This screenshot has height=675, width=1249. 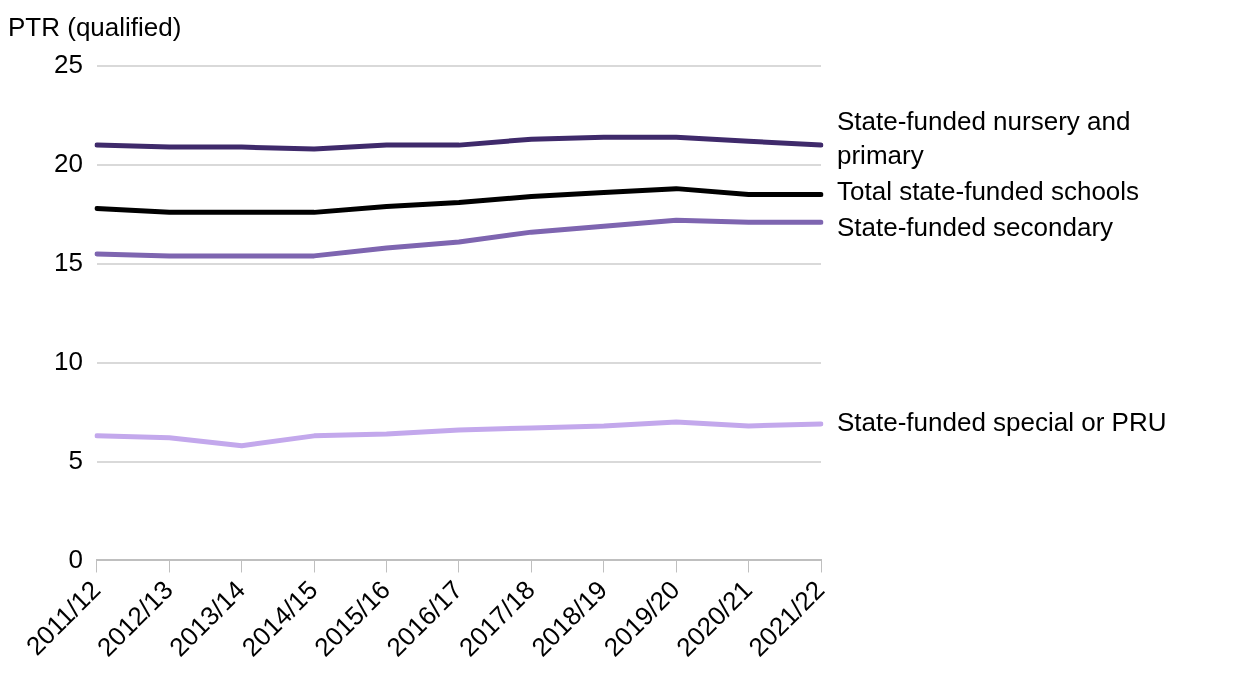 What do you see at coordinates (75, 558) in the screenshot?
I see `y-tick-label: 0` at bounding box center [75, 558].